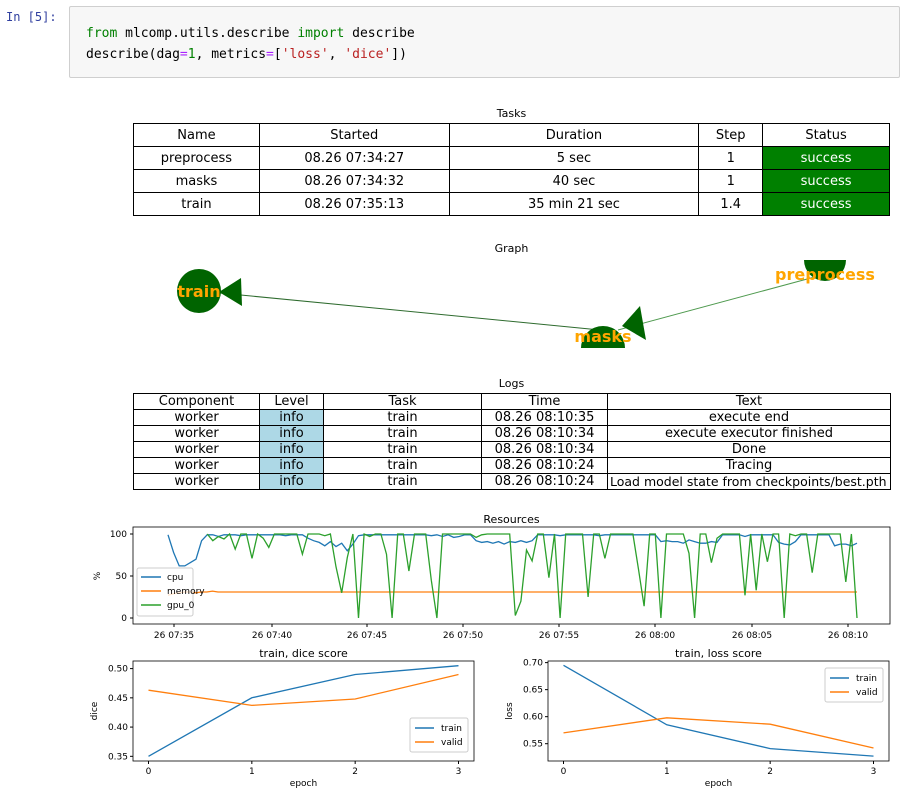 Image resolution: width=913 pixels, height=803 pixels. What do you see at coordinates (752, 636) in the screenshot?
I see `x-tick-label: 26 08:05` at bounding box center [752, 636].